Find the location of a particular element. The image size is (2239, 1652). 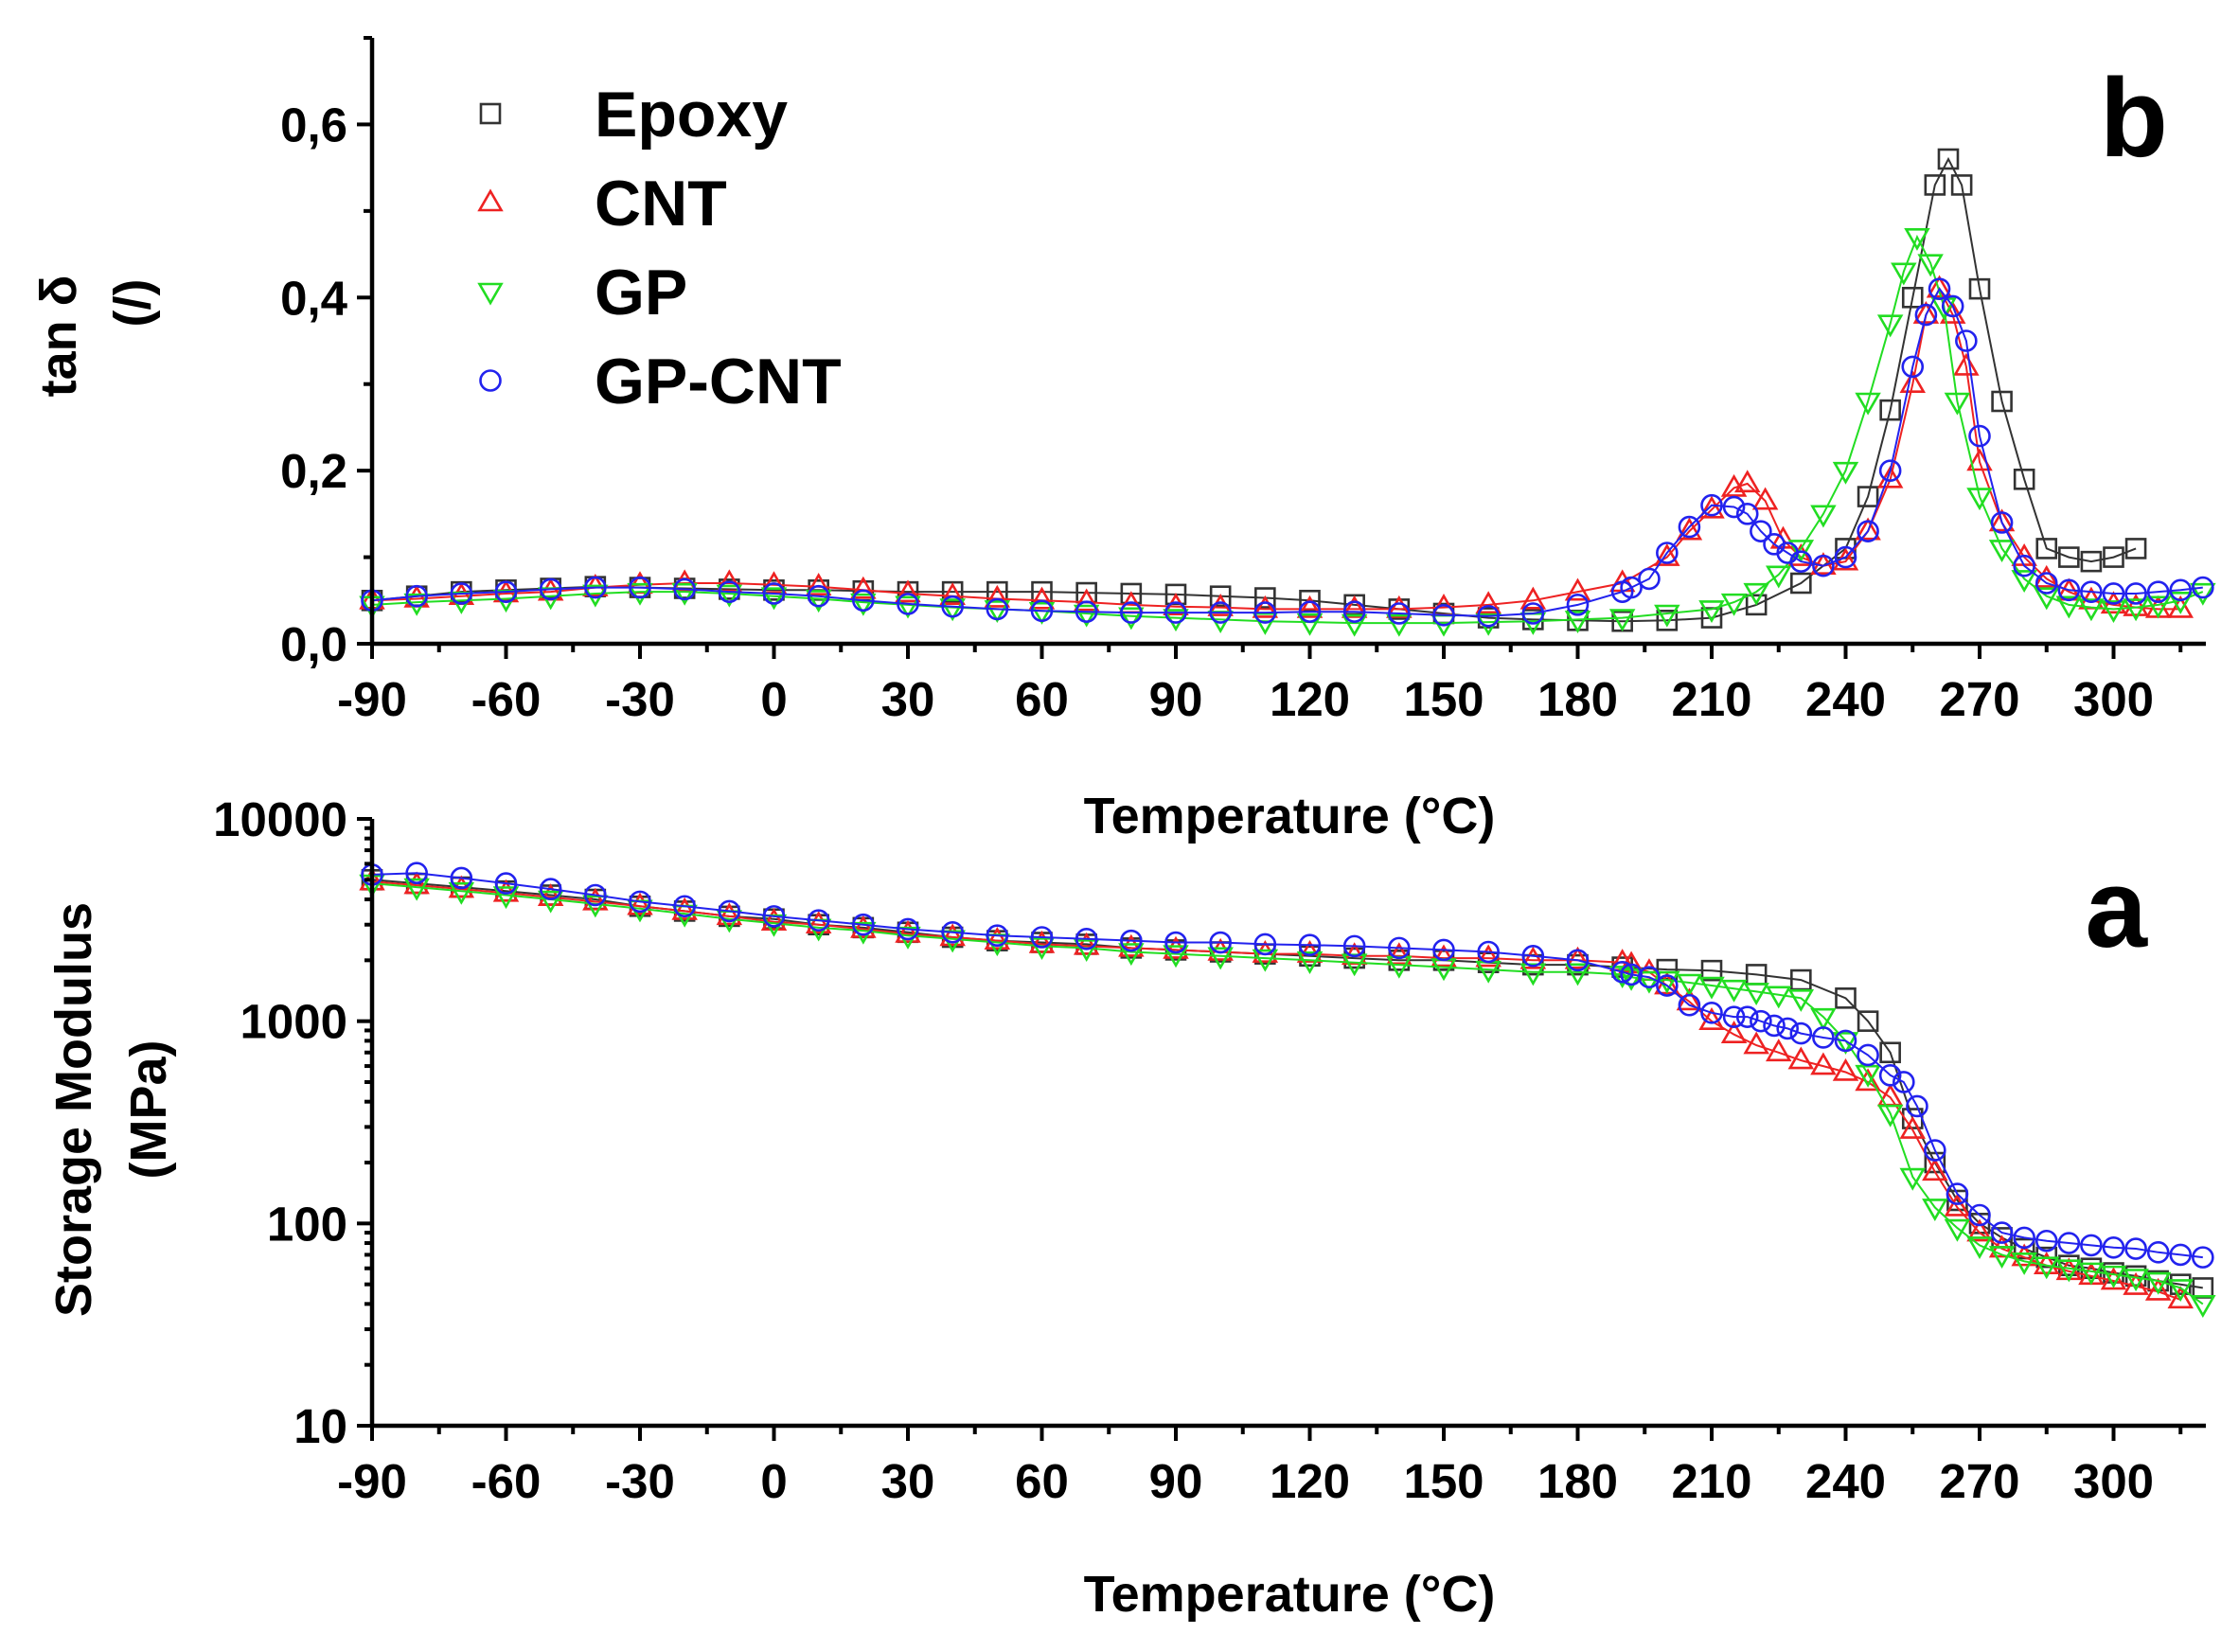

tan-delta-x-tick-label: -60 is located at coordinates (507, 699).